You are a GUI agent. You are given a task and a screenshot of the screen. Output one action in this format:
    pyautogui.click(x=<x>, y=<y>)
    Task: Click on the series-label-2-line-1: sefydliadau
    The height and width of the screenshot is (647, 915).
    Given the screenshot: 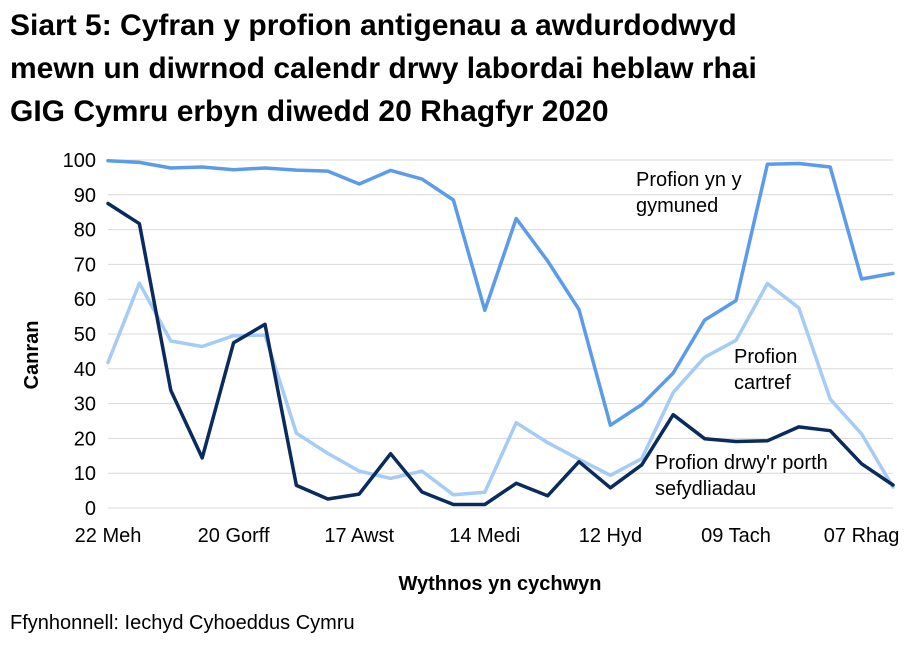 What is the action you would take?
    pyautogui.click(x=705, y=489)
    